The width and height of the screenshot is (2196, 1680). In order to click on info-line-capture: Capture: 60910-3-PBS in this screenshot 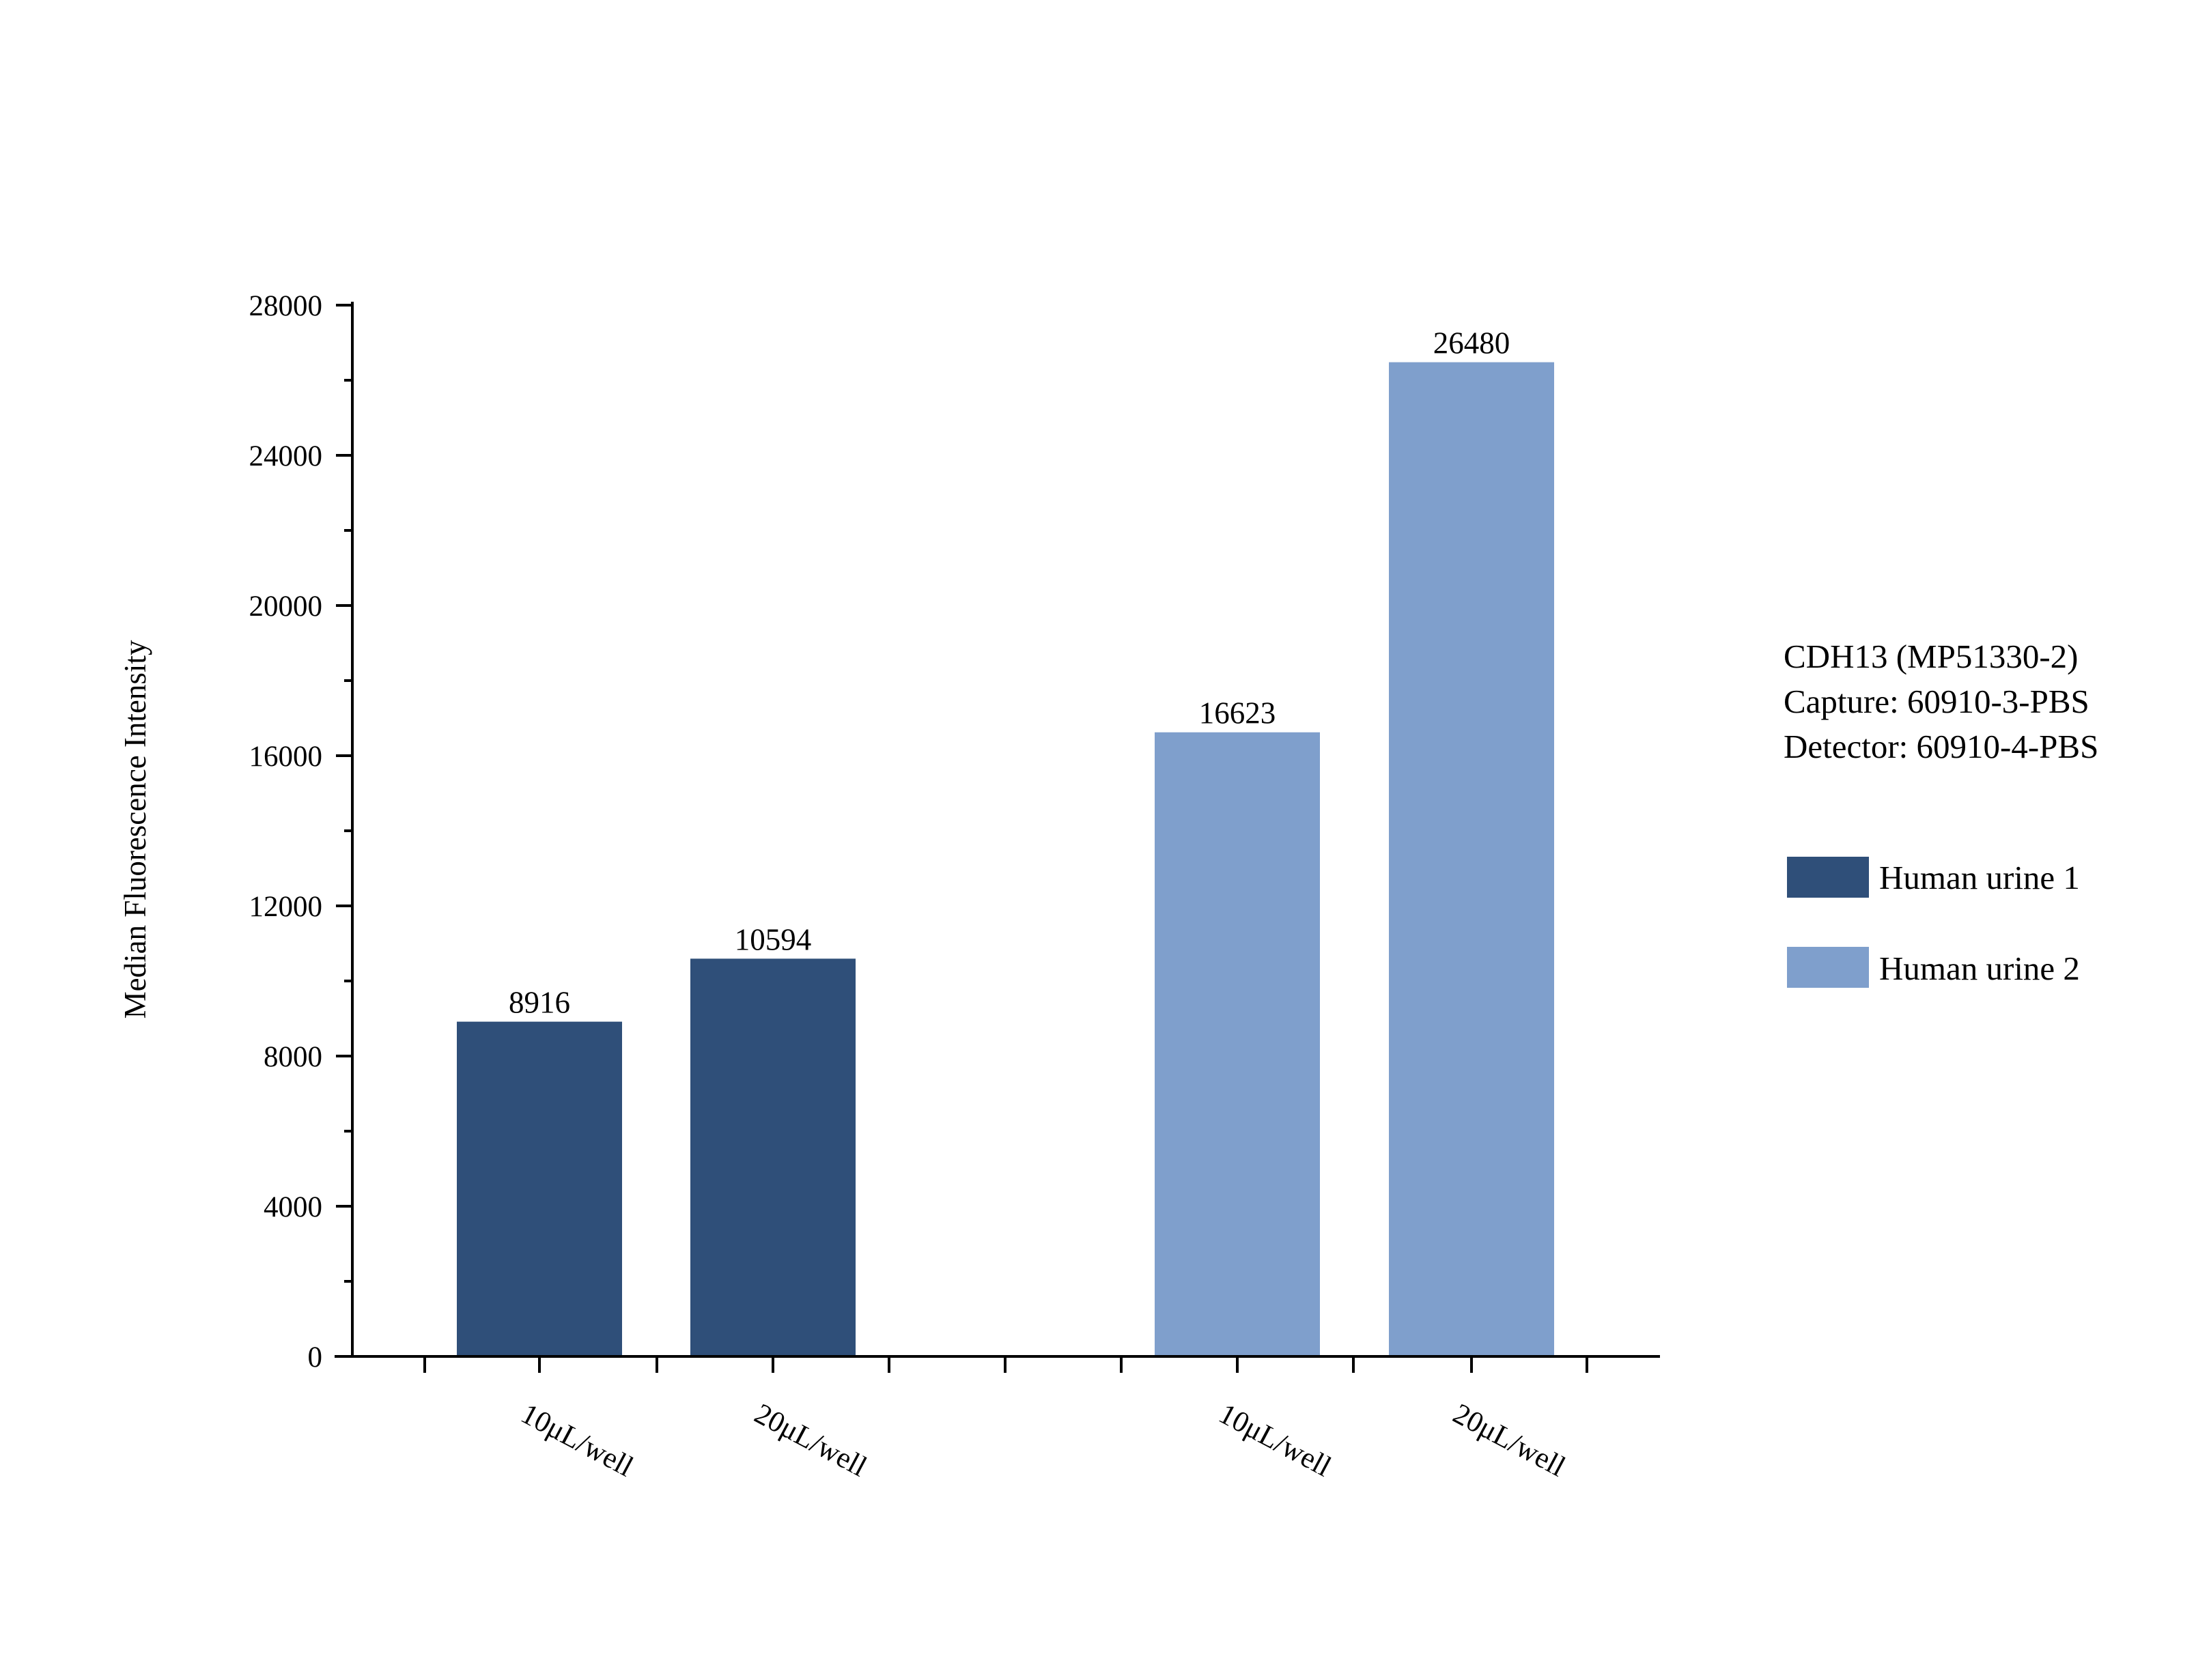, I will do `click(1936, 701)`.